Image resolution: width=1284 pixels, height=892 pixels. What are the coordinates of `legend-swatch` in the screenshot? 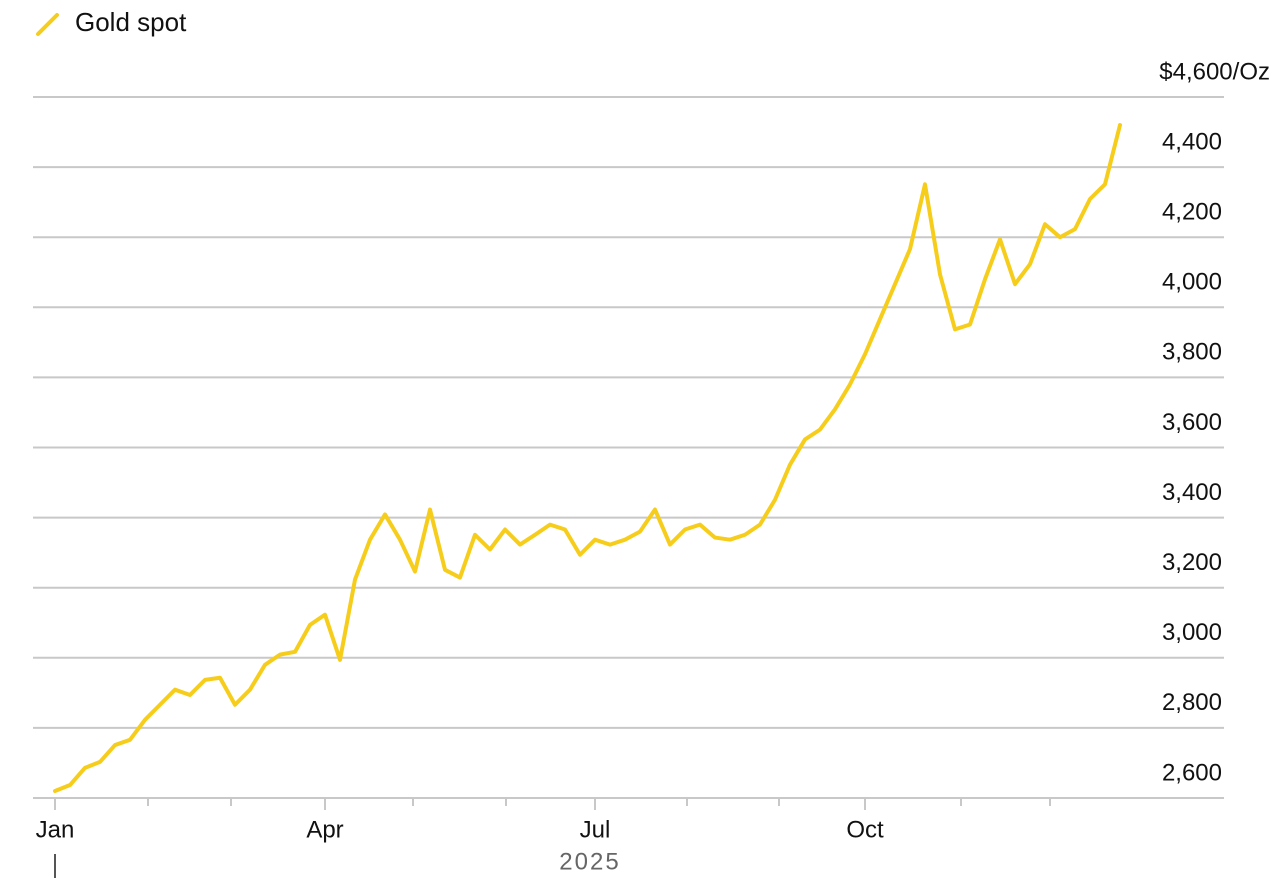 It's located at (47, 24).